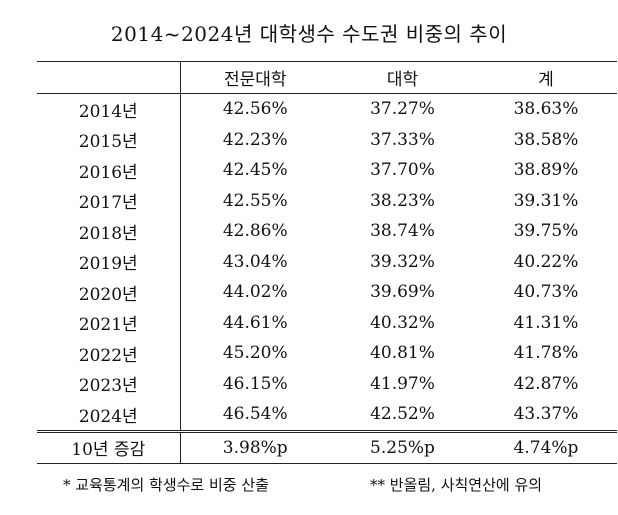 This screenshot has height=515, width=618. I want to click on cell-university: 40.32%, so click(402, 322).